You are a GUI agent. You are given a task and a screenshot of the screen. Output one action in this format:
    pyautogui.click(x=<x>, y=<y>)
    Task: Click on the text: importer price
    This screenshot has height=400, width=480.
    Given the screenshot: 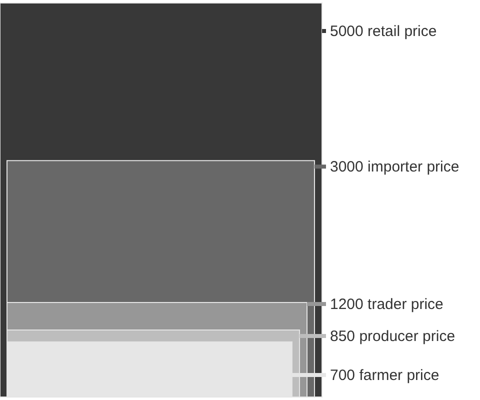 What is the action you would take?
    pyautogui.click(x=414, y=167)
    